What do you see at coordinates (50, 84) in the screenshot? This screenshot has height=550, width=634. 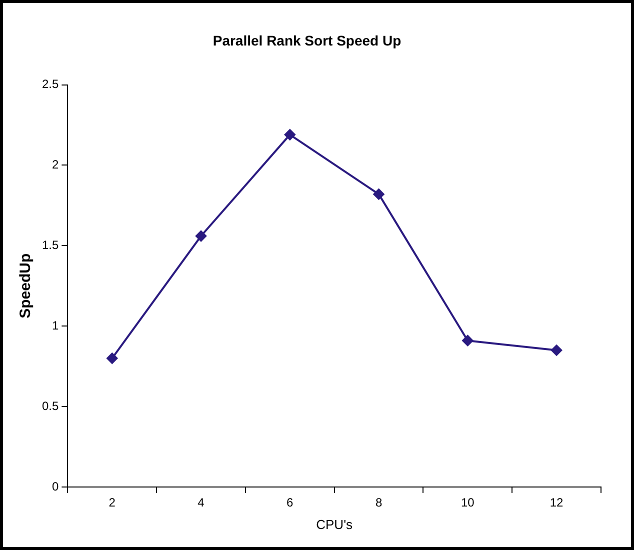 I see `y-tick-label: 2.5` at bounding box center [50, 84].